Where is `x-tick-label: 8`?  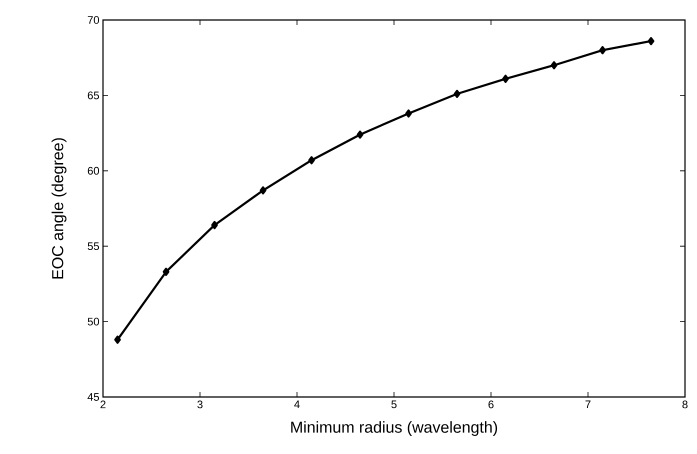 x-tick-label: 8 is located at coordinates (685, 404).